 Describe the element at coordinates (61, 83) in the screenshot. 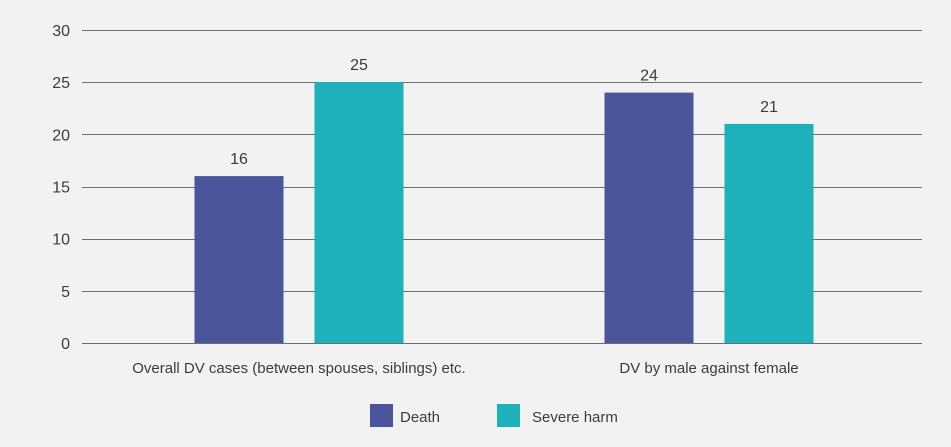

I see `y-tick-label: 25` at that location.